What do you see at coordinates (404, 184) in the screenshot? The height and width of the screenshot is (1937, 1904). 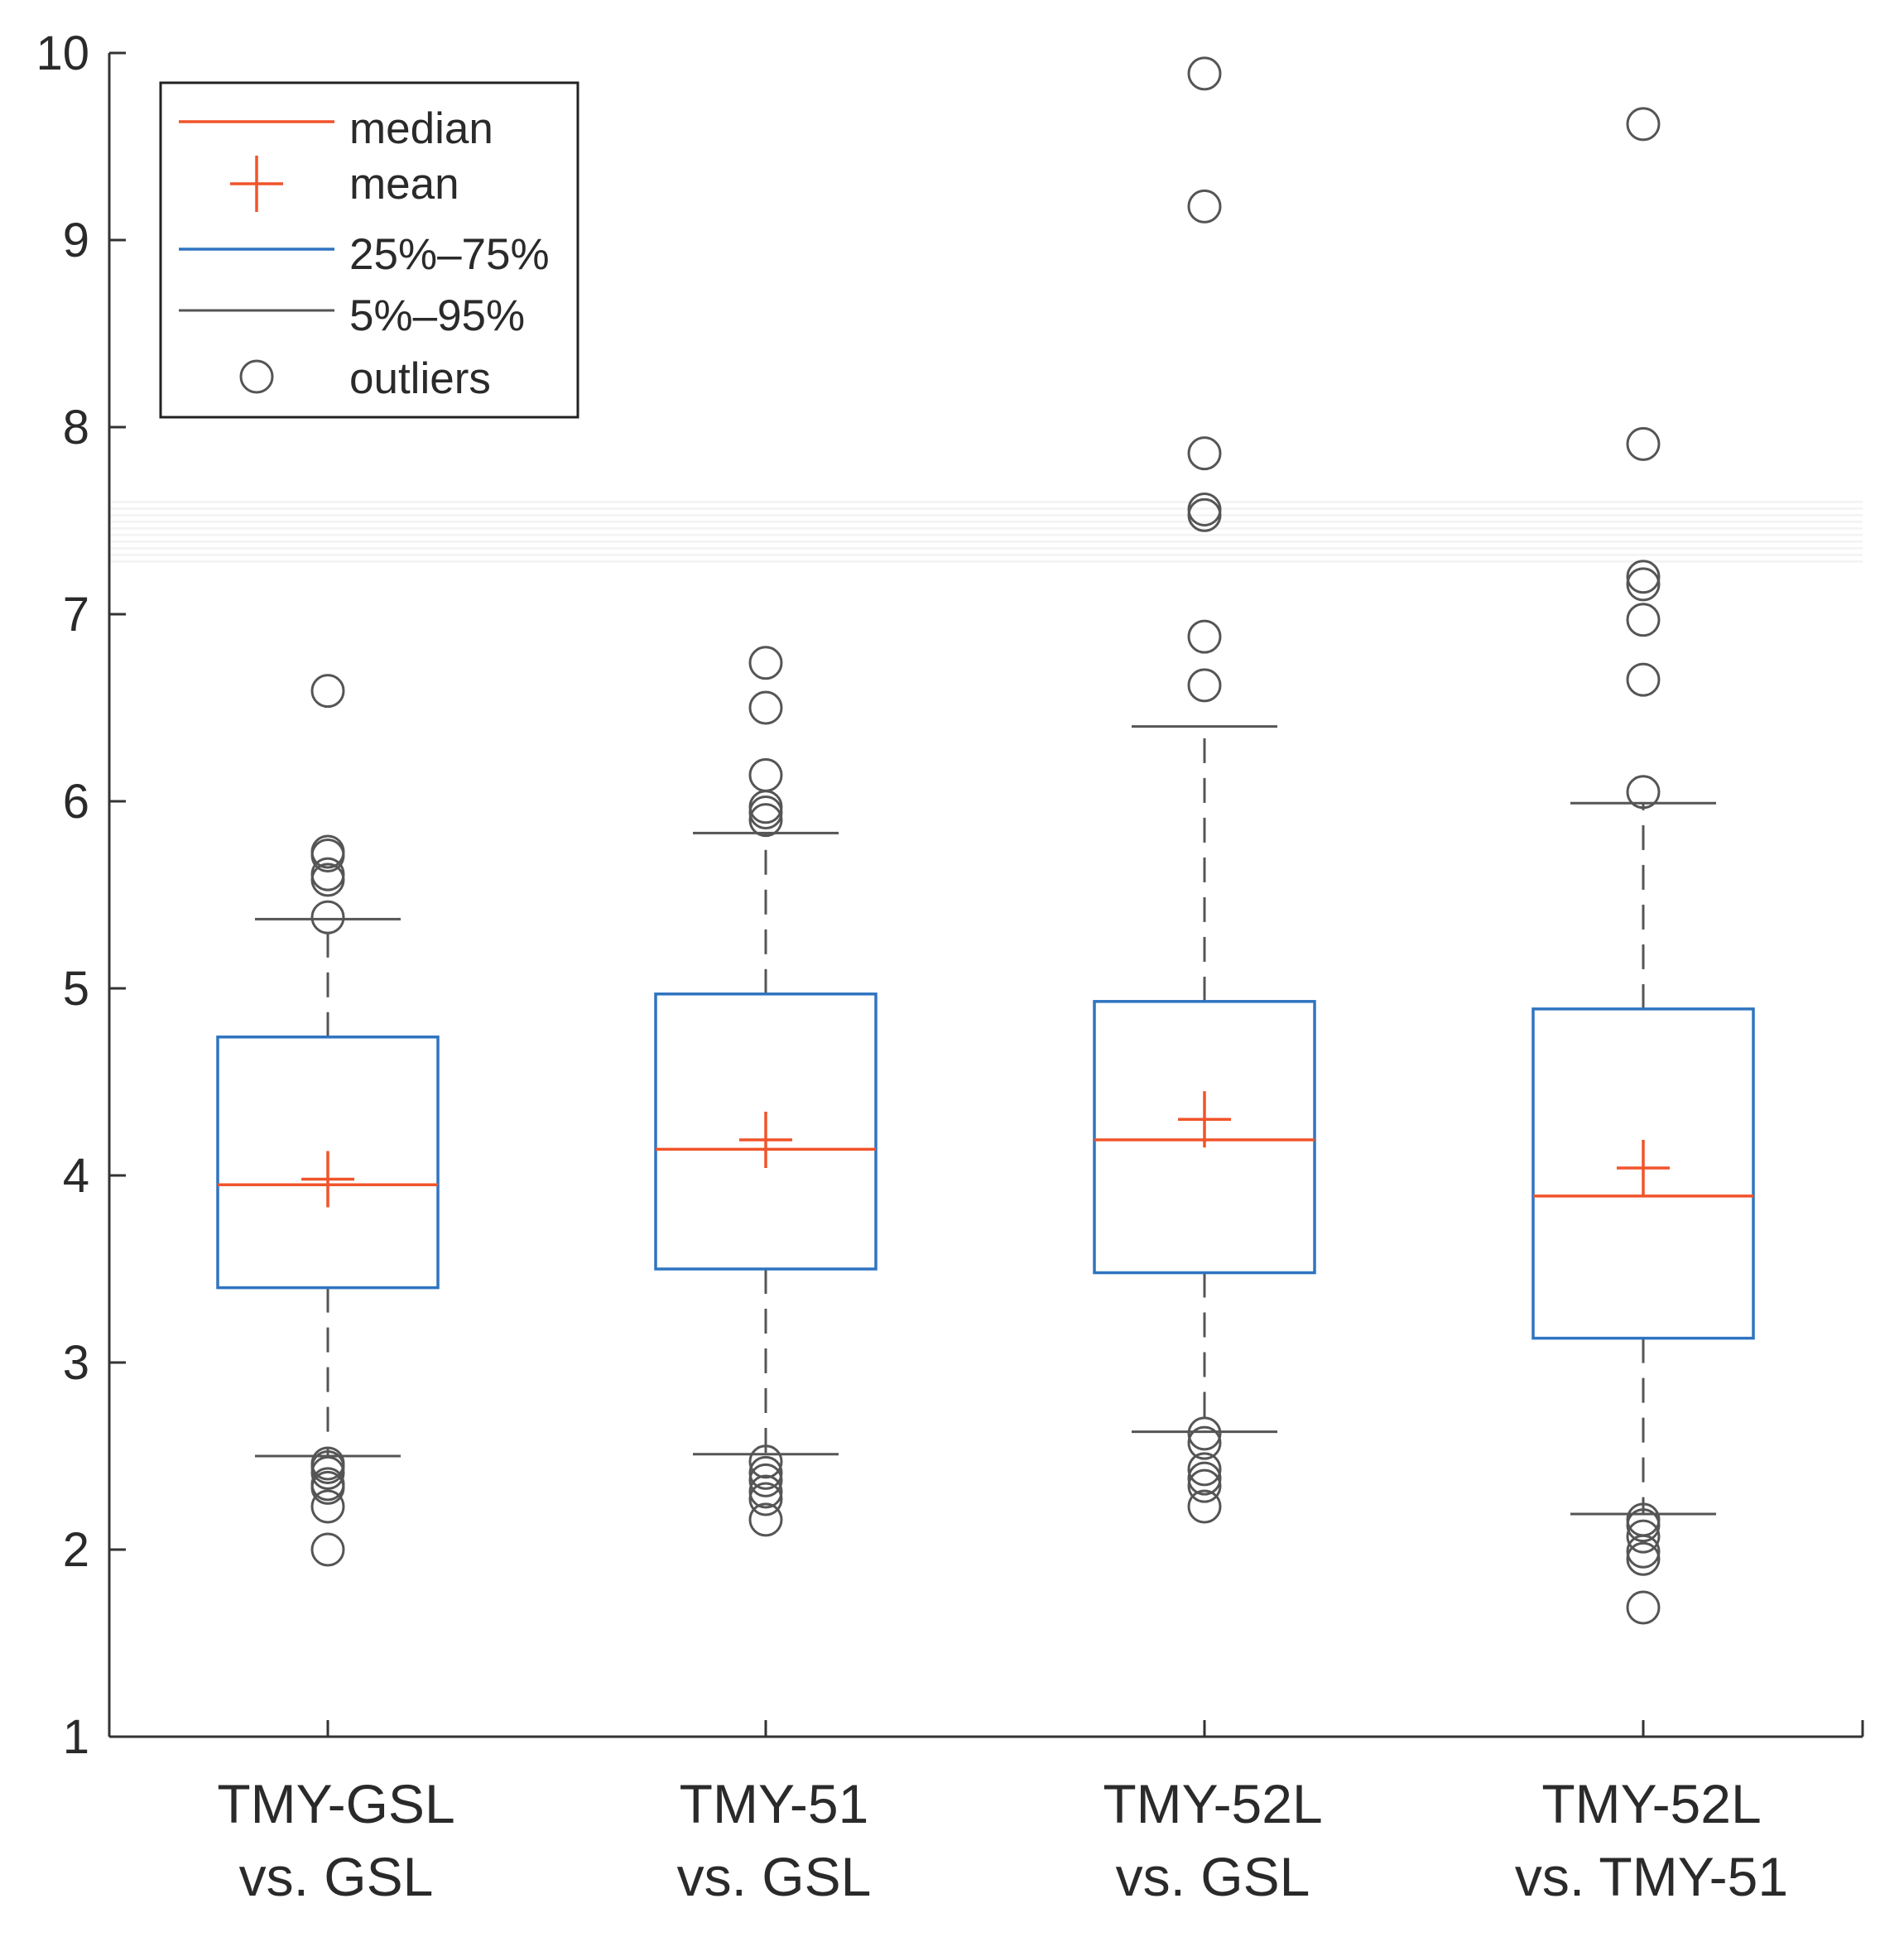 I see `legend-label-mean: mean` at bounding box center [404, 184].